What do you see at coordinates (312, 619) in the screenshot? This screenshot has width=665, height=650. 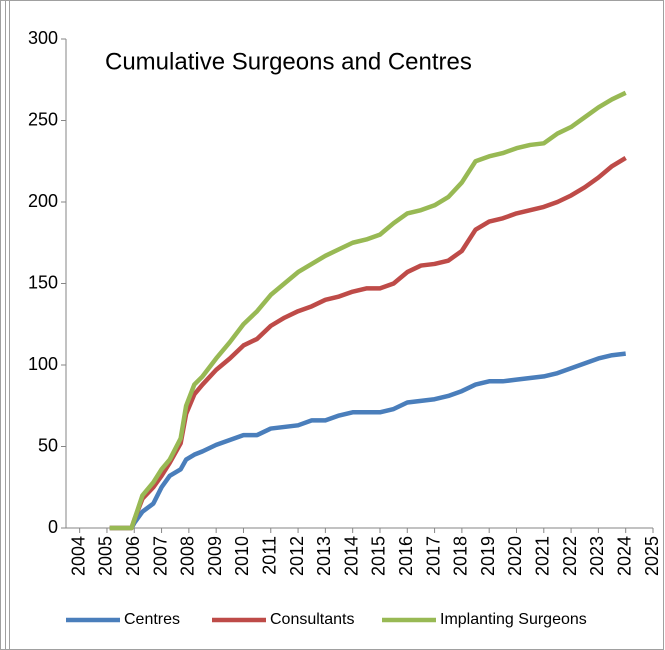 I see `legend-label: Consultants` at bounding box center [312, 619].